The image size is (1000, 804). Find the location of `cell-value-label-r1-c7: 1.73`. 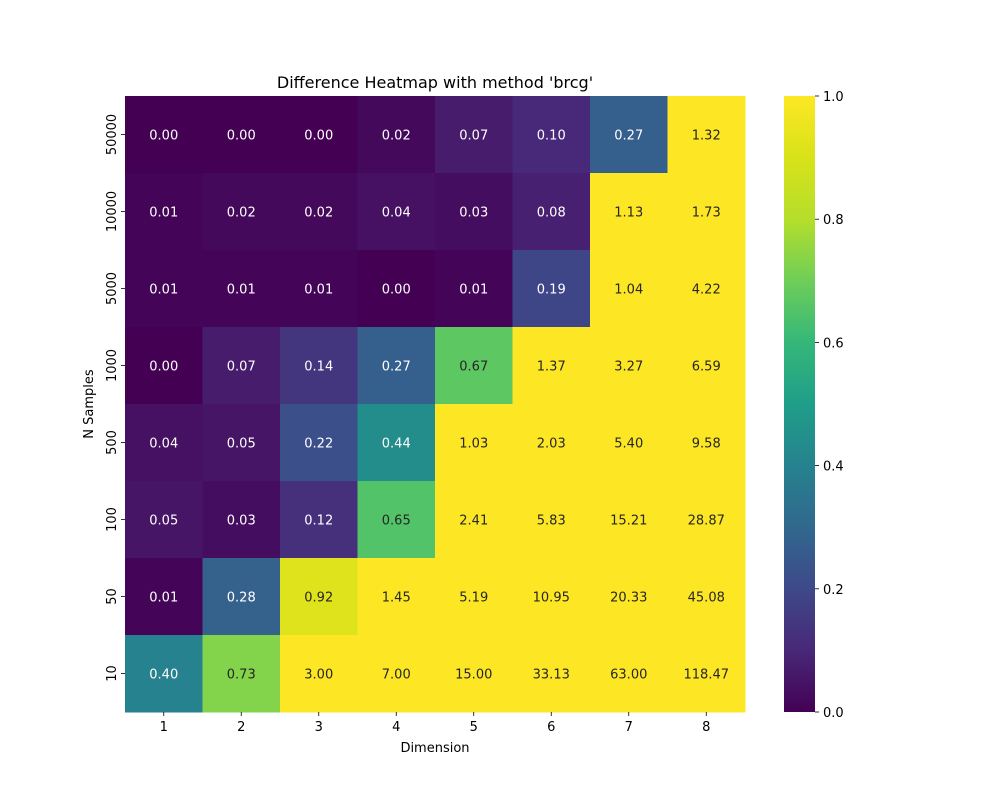

cell-value-label-r1-c7: 1.73 is located at coordinates (706, 213).